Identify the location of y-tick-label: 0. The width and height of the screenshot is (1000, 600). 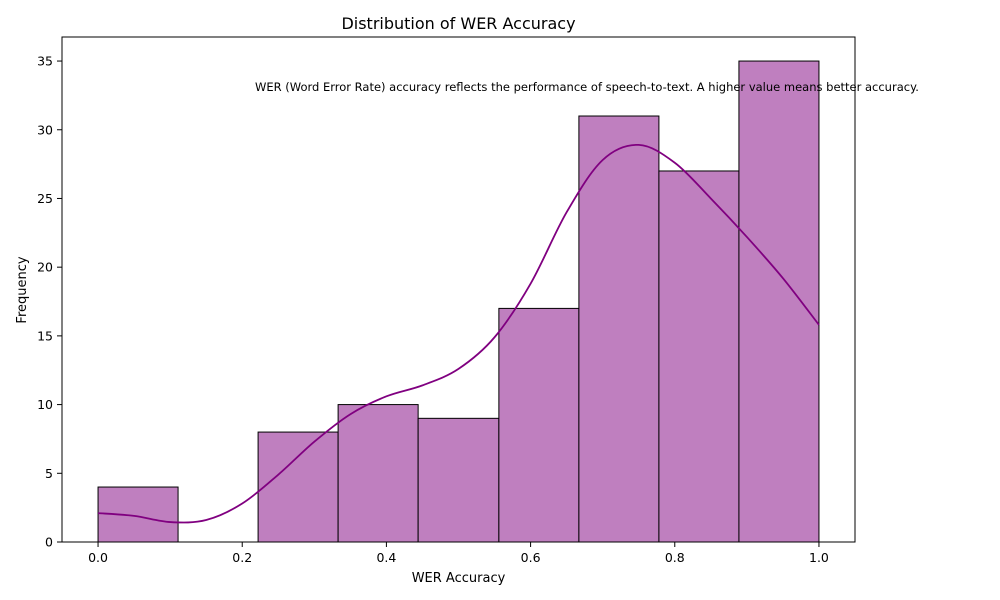
(49, 542).